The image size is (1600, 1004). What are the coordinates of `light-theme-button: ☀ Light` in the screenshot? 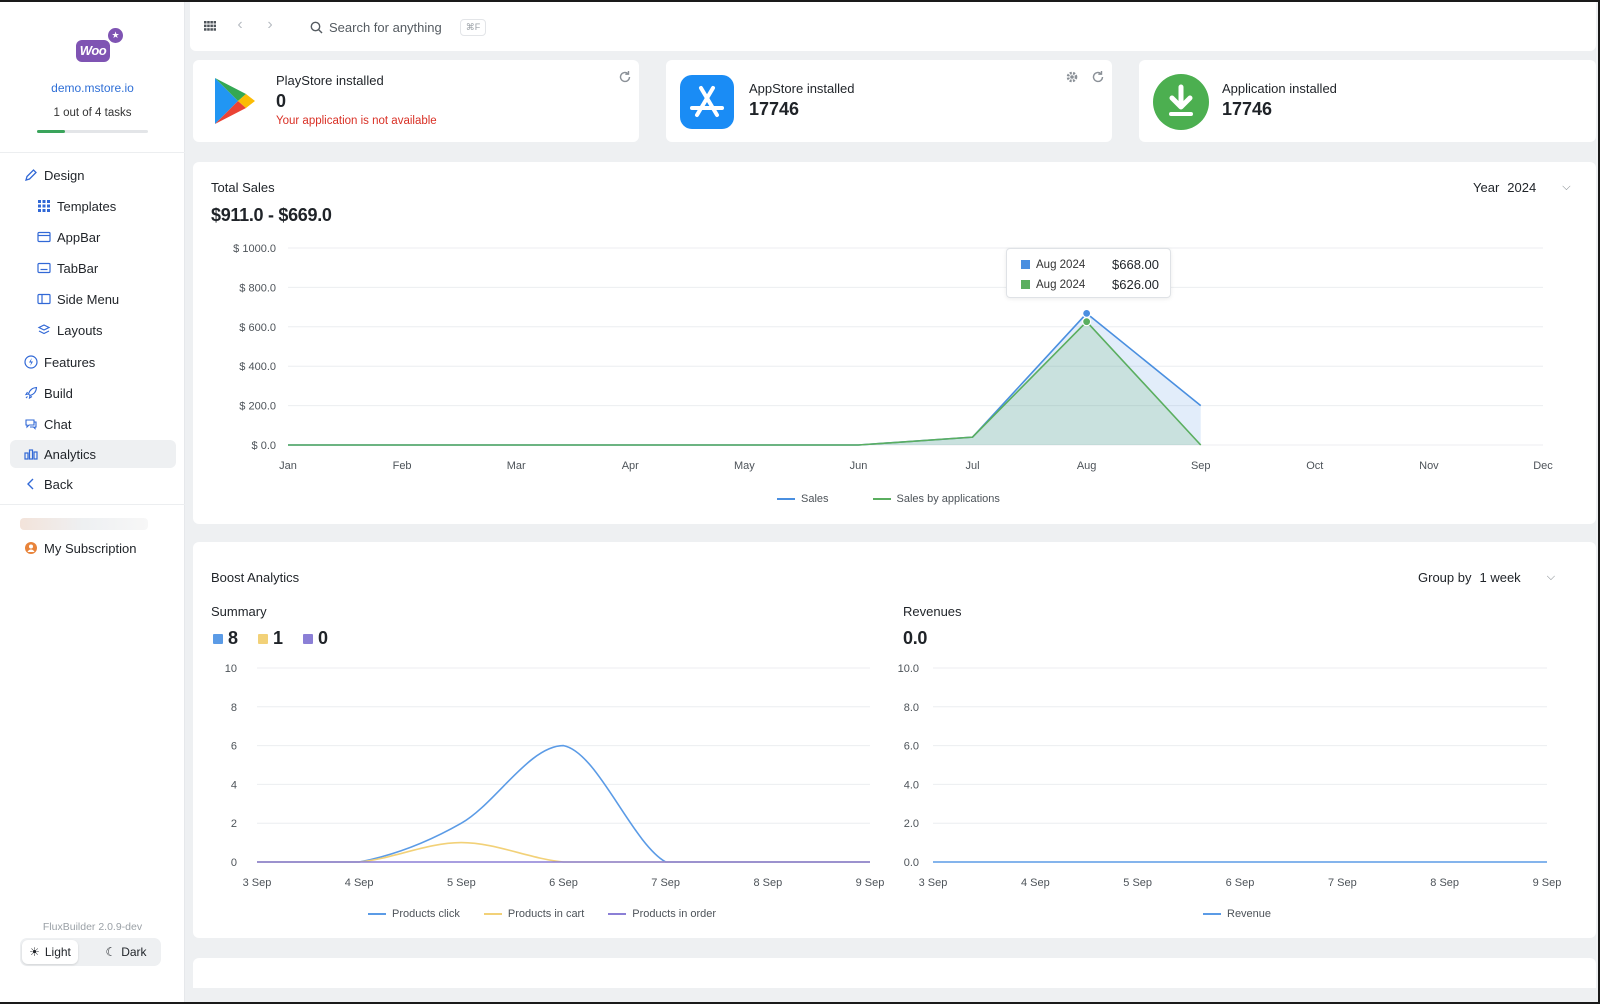 It's located at (50, 952).